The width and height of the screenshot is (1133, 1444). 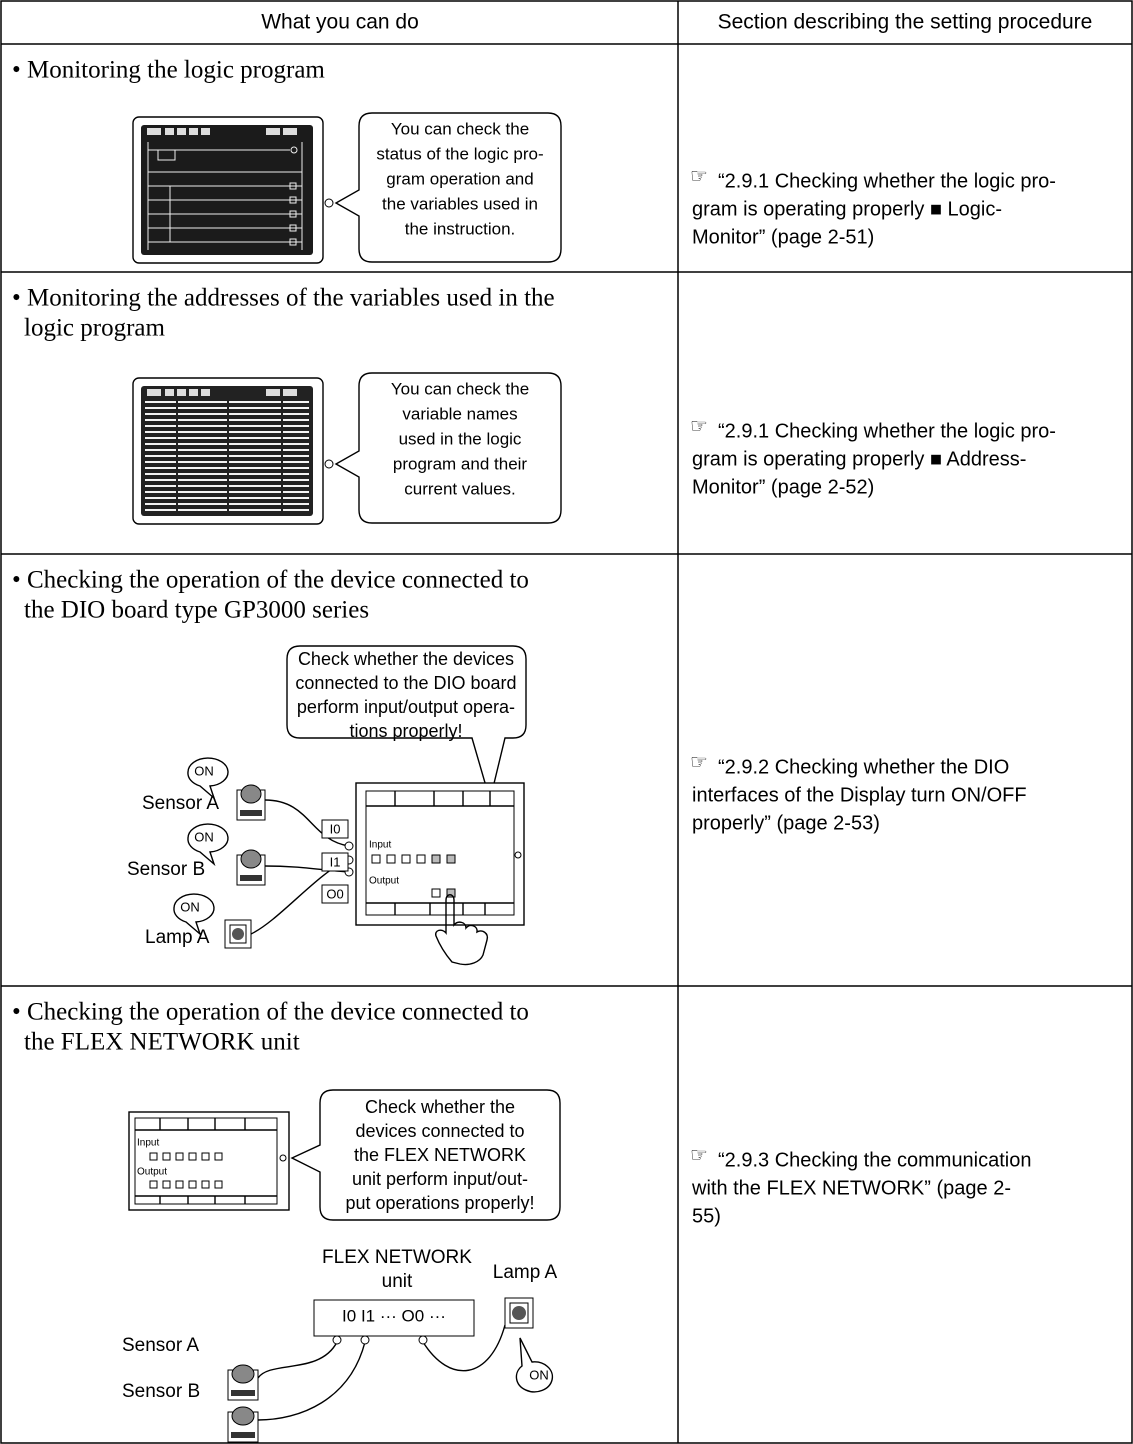 I want to click on callout-text: status of the logic pro-, so click(x=459, y=153).